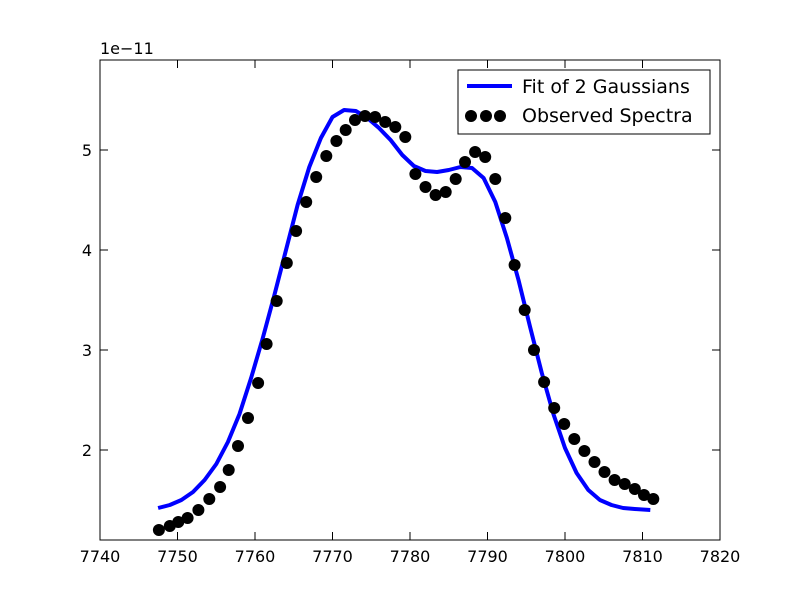 The width and height of the screenshot is (800, 600). I want to click on x-tick-label: 7780, so click(410, 556).